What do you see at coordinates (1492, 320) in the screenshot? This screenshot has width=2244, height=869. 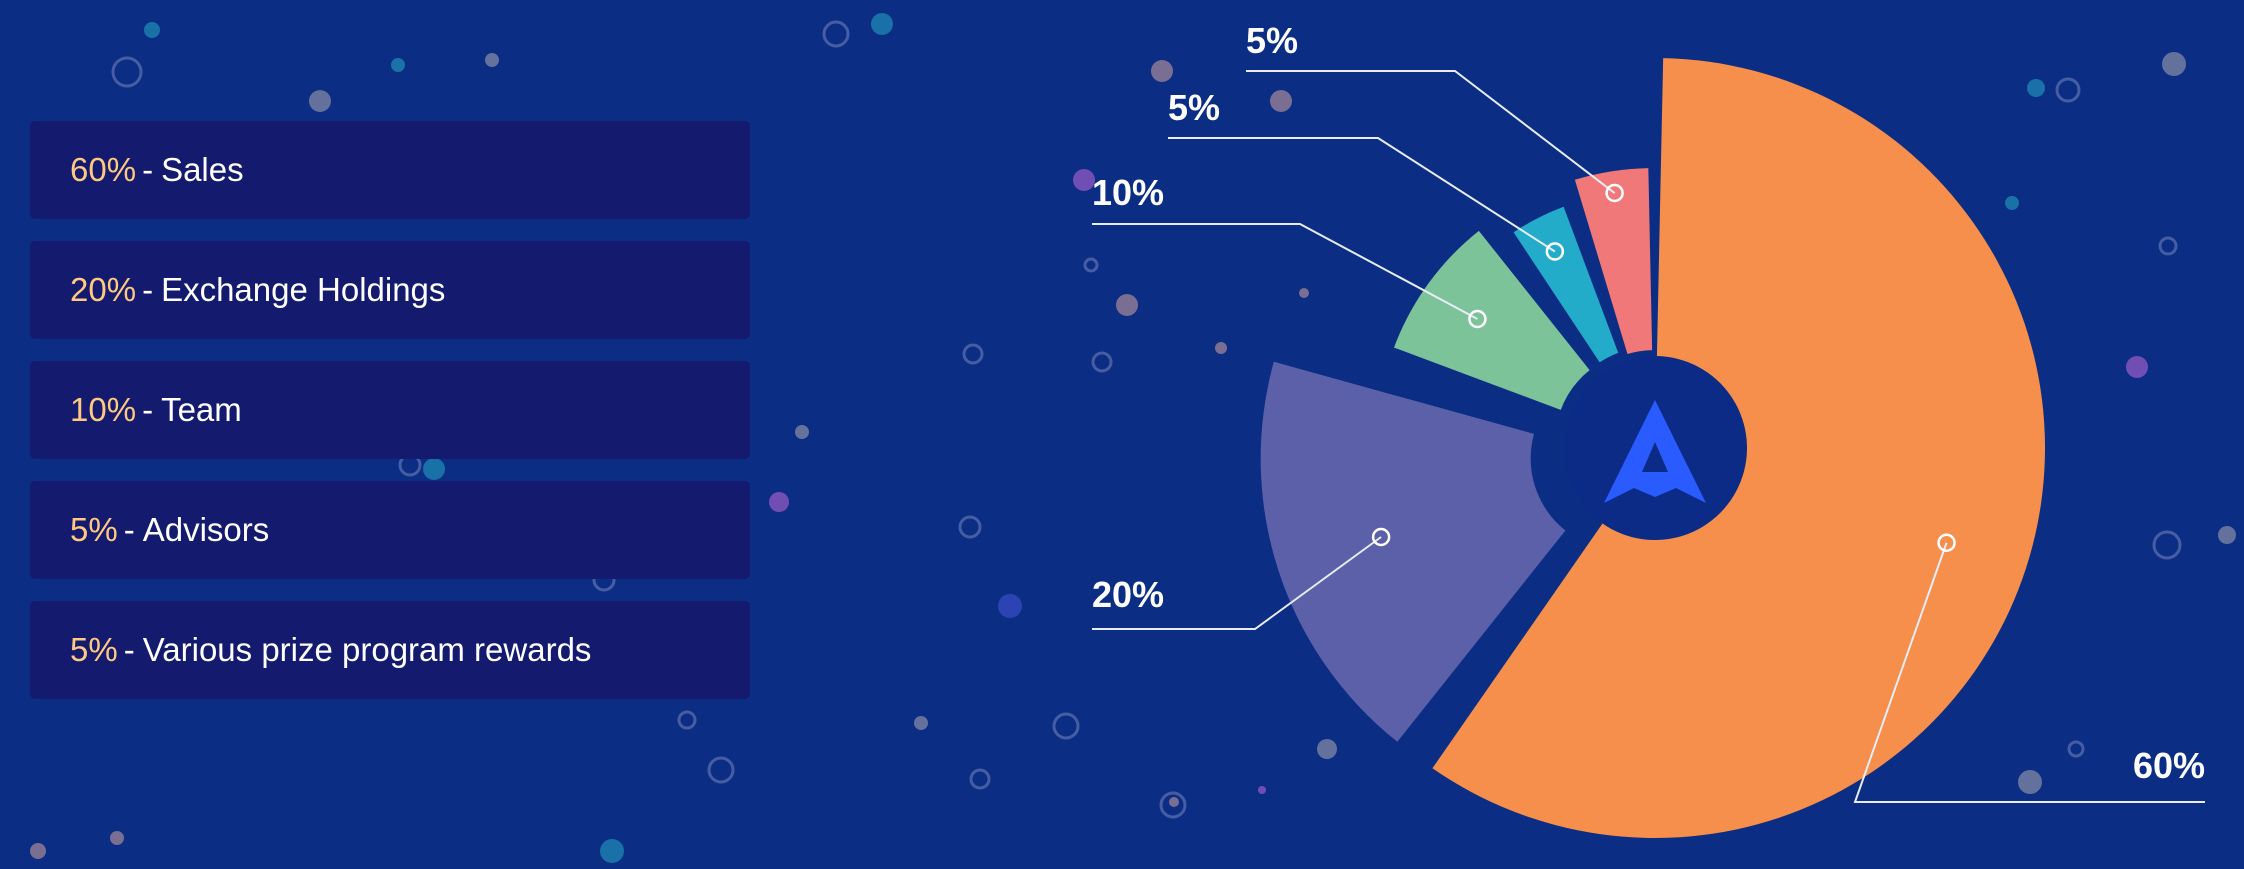 I see `pie-slice-team` at bounding box center [1492, 320].